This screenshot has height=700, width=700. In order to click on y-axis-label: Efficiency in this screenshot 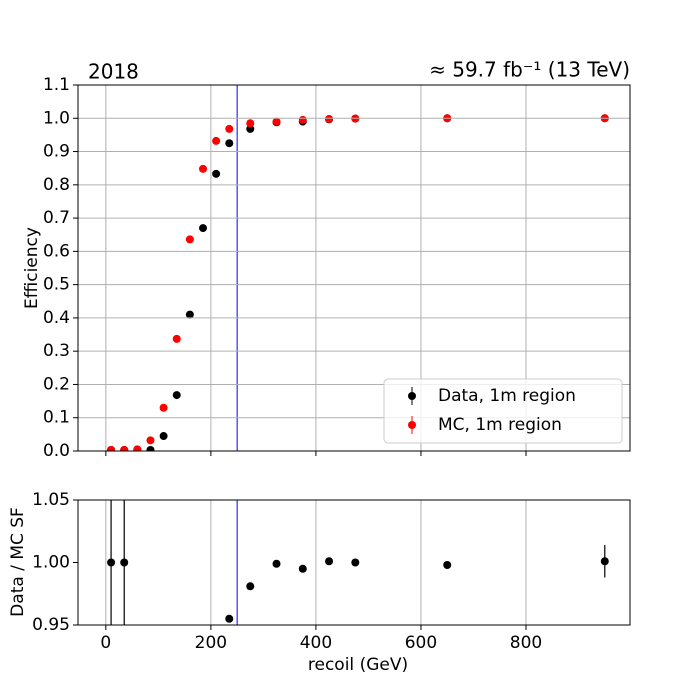, I will do `click(32, 268)`.